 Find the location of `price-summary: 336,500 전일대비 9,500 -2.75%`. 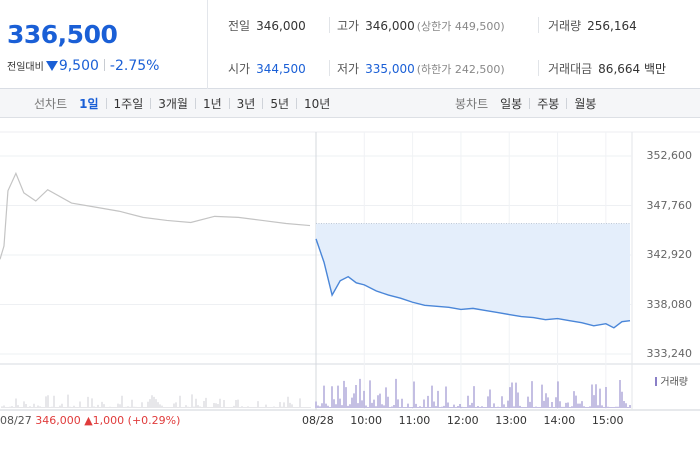

price-summary: 336,500 전일대비 9,500 -2.75% is located at coordinates (104, 44).